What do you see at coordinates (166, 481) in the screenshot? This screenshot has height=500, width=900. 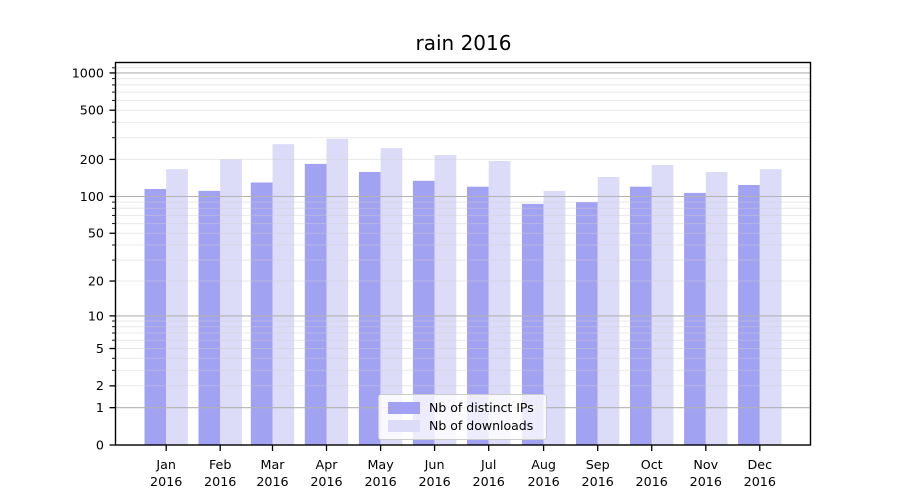 I see `x-tick-label-year-jan: 2016` at bounding box center [166, 481].